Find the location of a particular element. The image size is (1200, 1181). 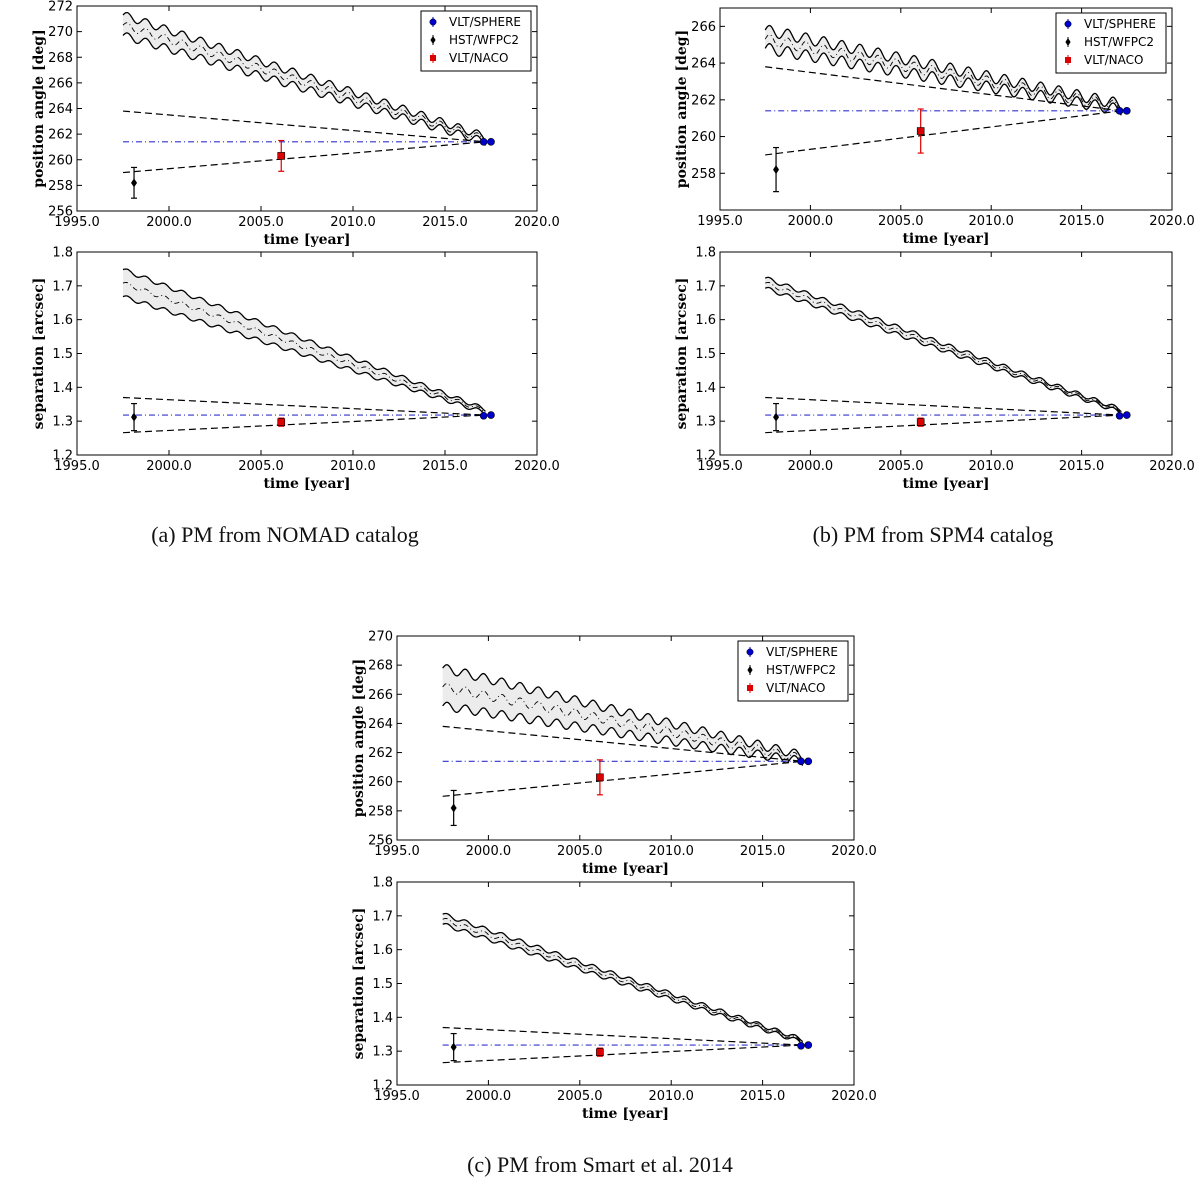

y-tick-label: 1.7 is located at coordinates (705, 286).